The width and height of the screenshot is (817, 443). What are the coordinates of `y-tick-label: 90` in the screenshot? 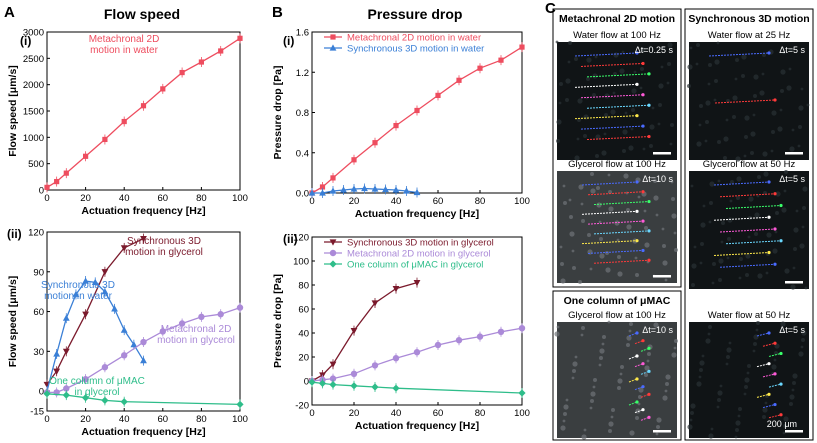 It's located at (38, 272).